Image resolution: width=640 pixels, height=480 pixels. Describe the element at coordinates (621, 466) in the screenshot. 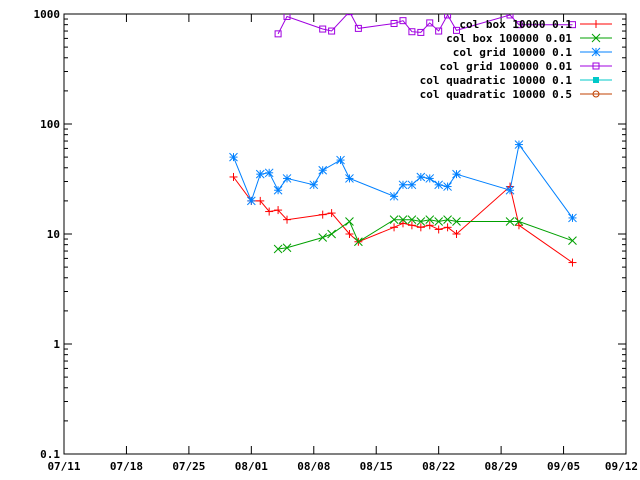

I see `x-tick-label: 09/12` at that location.